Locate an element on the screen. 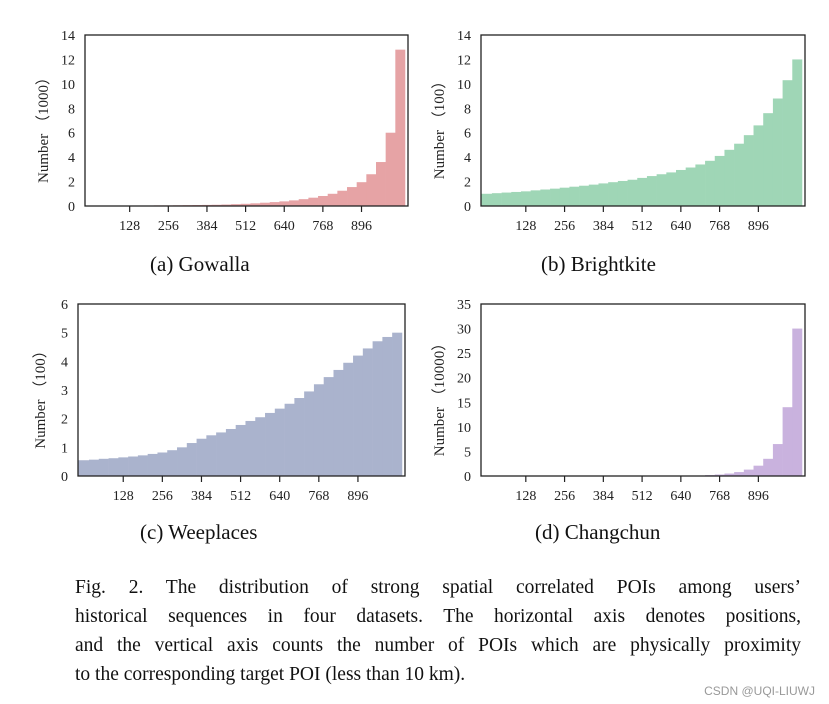 The width and height of the screenshot is (829, 704). y-tick-label: 8 is located at coordinates (71, 109).